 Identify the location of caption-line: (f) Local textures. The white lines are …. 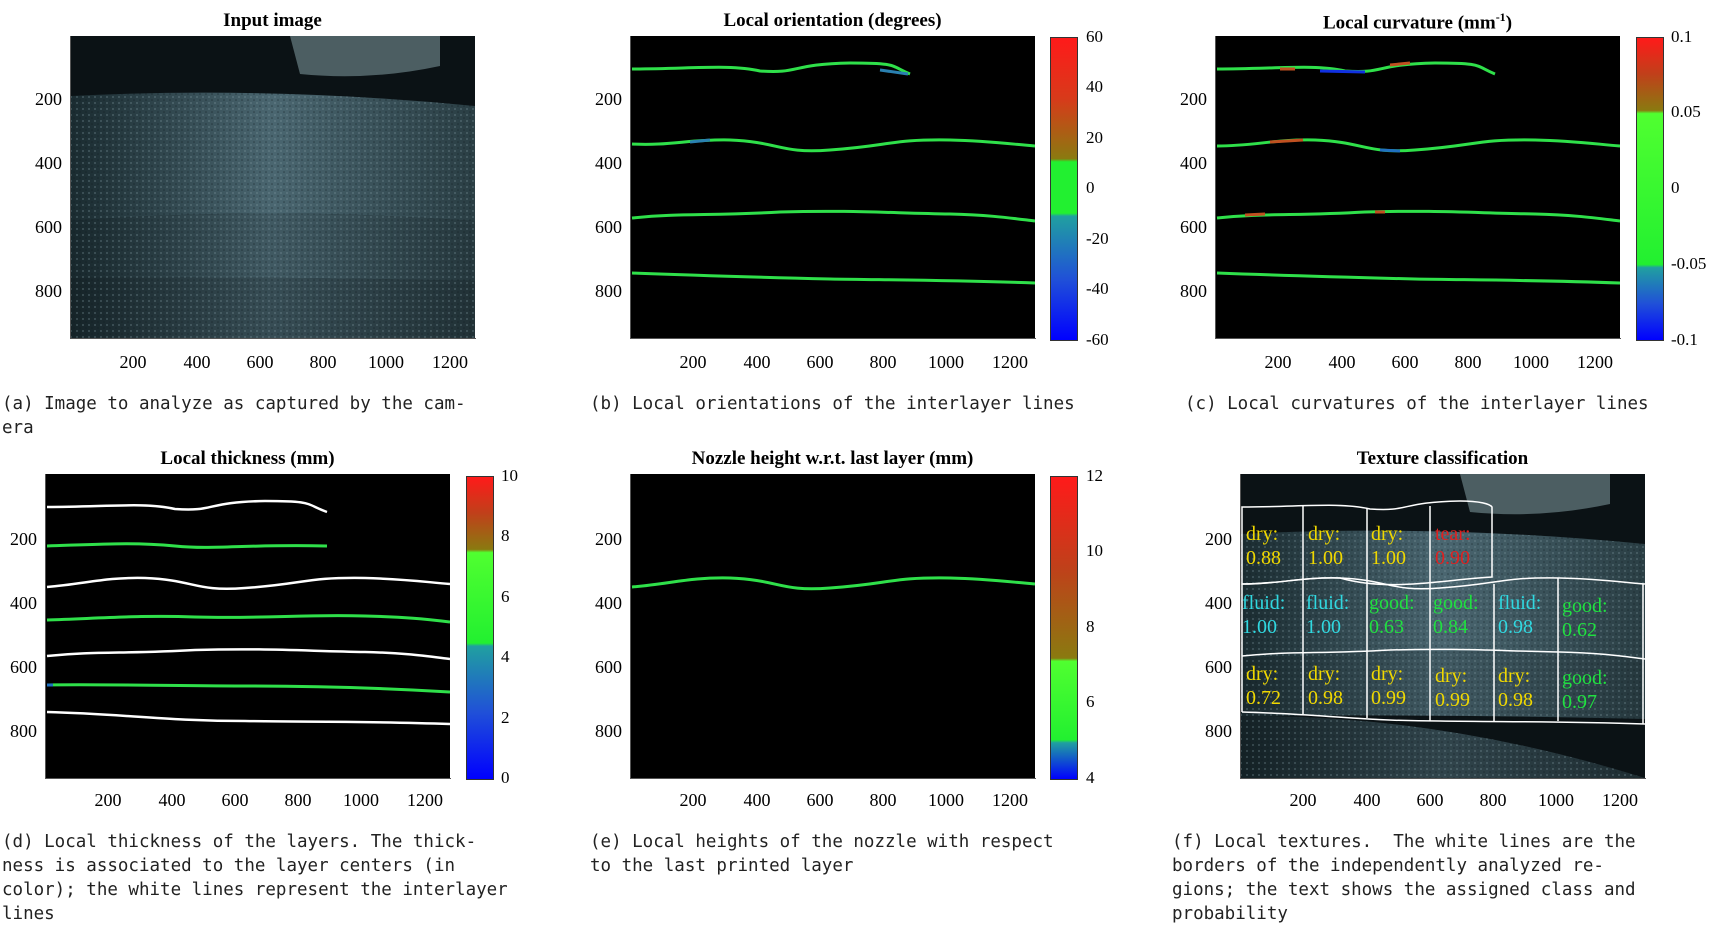
(1404, 842).